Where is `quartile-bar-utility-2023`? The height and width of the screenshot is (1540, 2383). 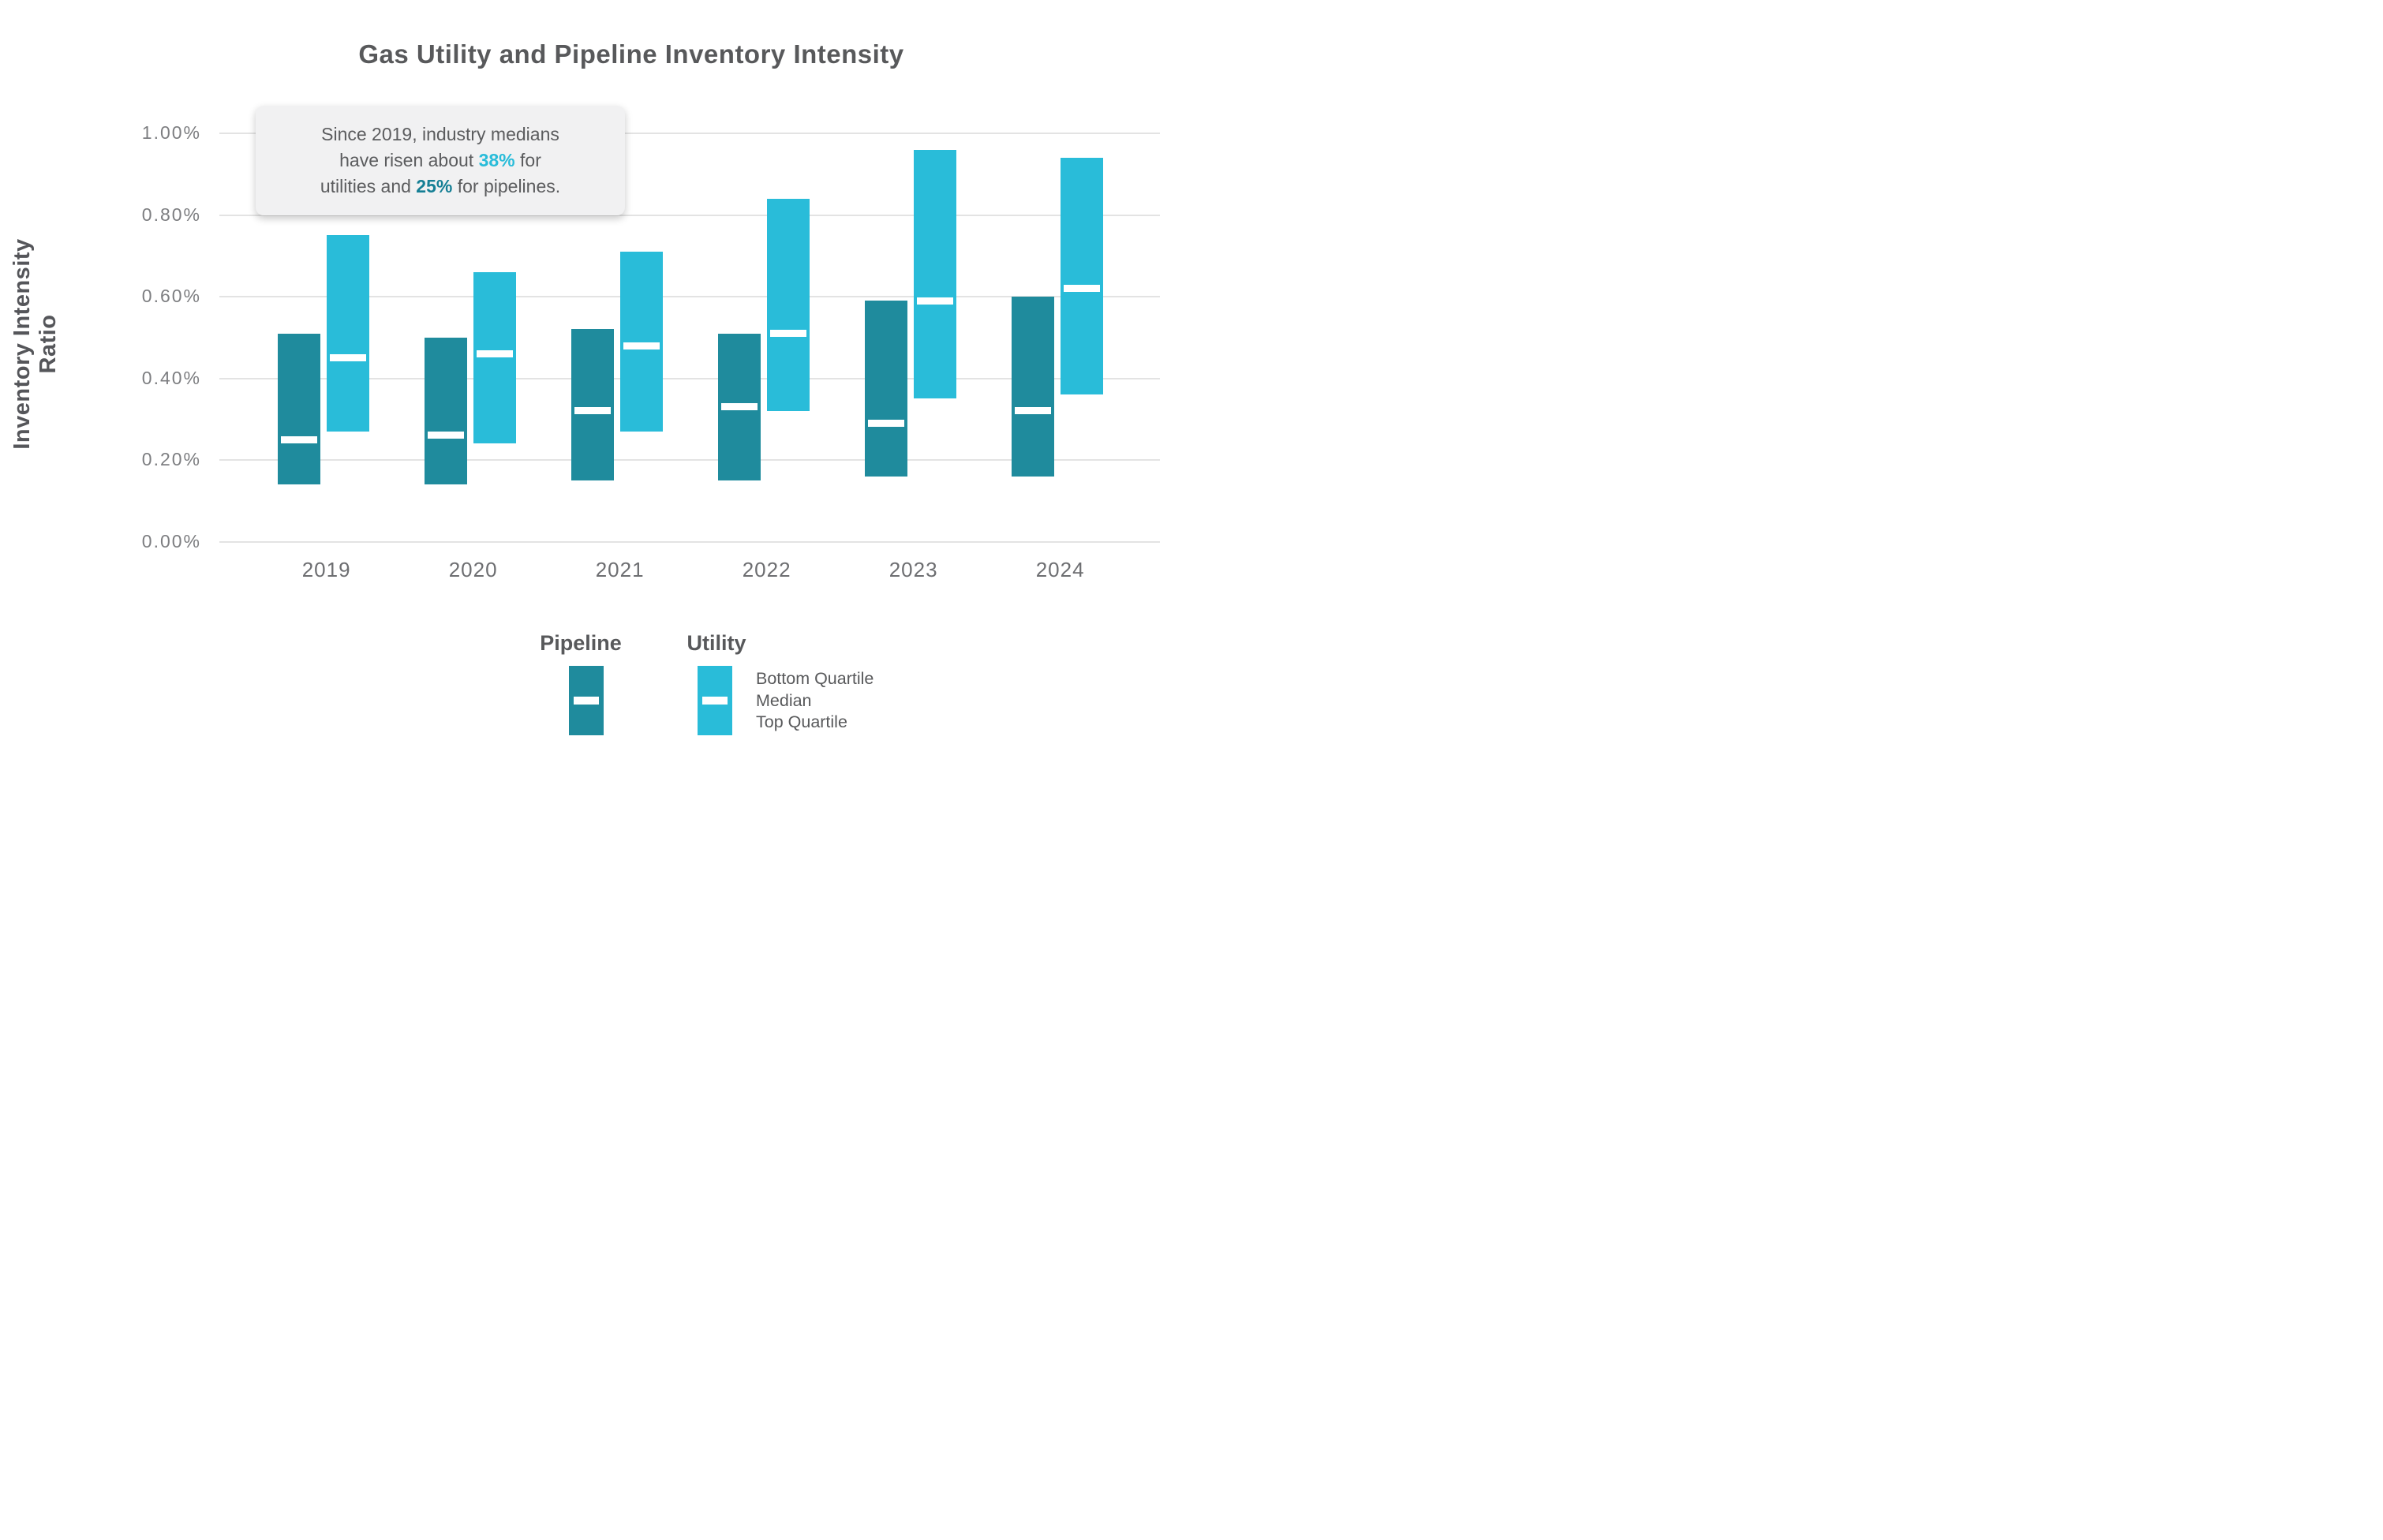
quartile-bar-utility-2023 is located at coordinates (934, 274).